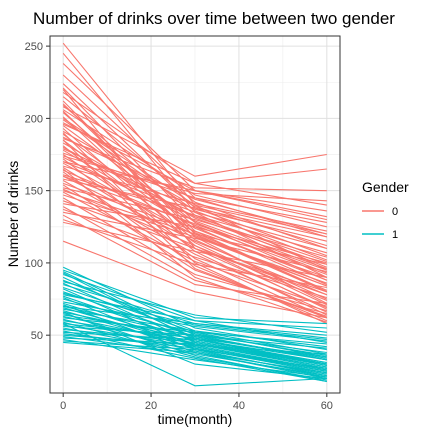  Describe the element at coordinates (34, 119) in the screenshot. I see `y-tick-label: 200` at that location.